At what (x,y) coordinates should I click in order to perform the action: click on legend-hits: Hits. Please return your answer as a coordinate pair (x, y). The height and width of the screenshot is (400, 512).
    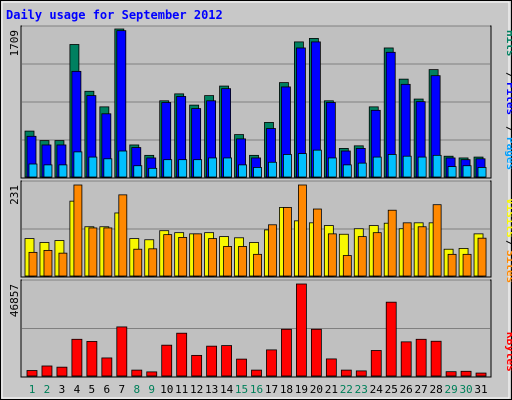
    Looking at the image, I should click on (508, 43).